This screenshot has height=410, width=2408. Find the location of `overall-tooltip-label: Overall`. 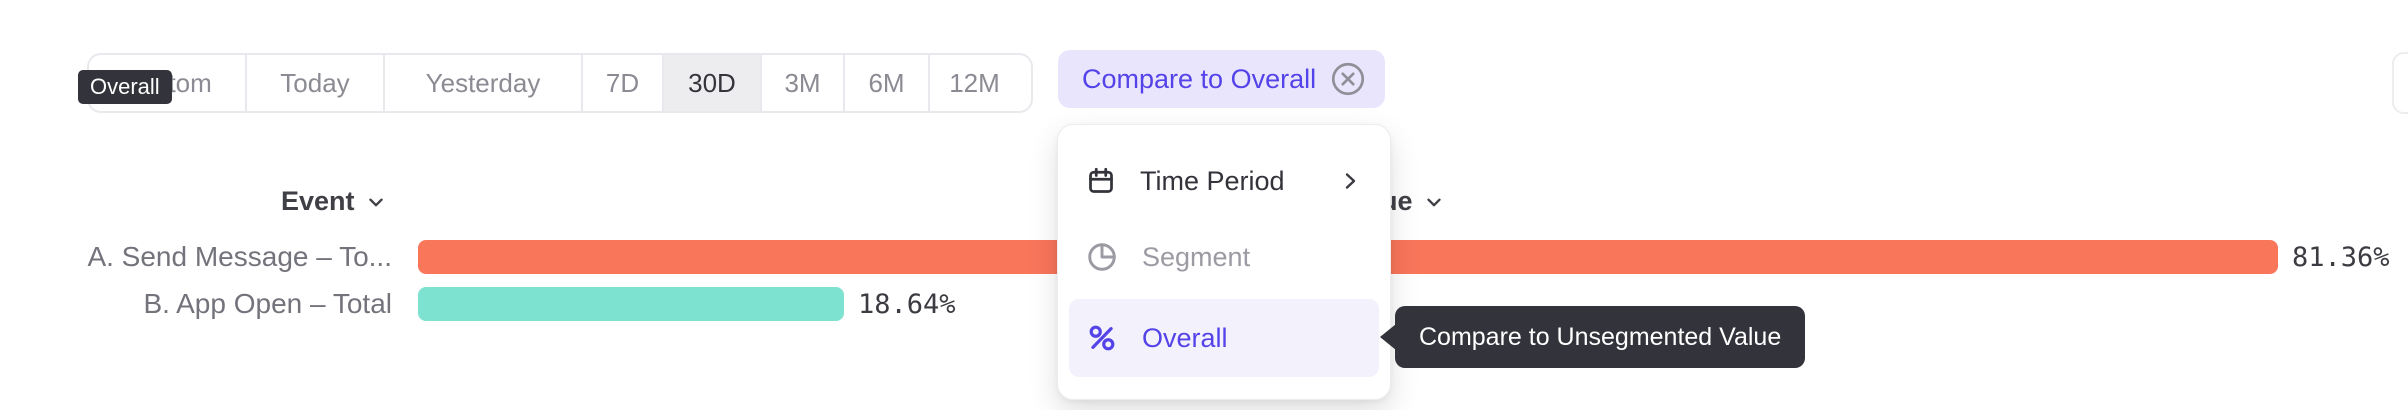

overall-tooltip-label: Overall is located at coordinates (125, 86).